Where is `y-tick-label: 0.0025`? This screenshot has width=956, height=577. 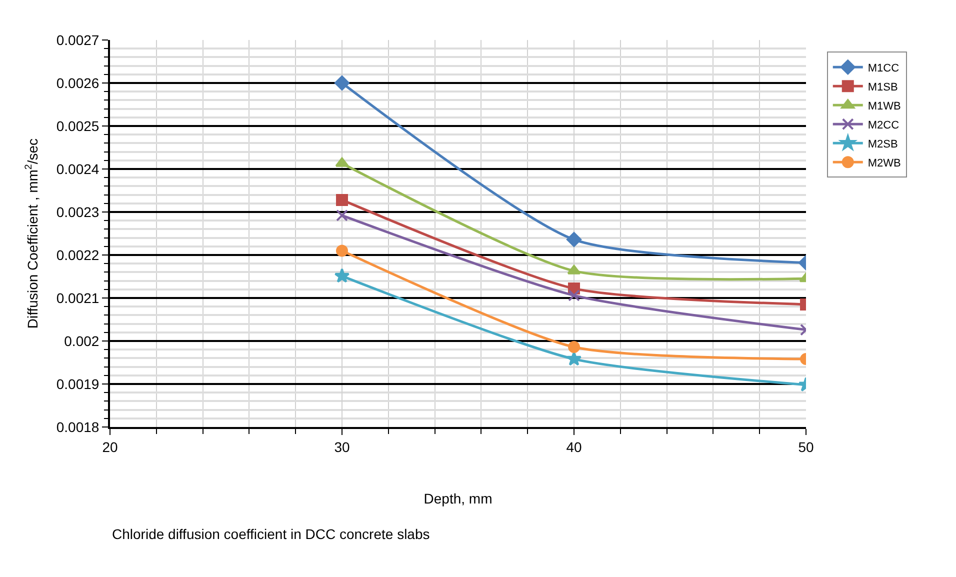
y-tick-label: 0.0025 is located at coordinates (78, 126).